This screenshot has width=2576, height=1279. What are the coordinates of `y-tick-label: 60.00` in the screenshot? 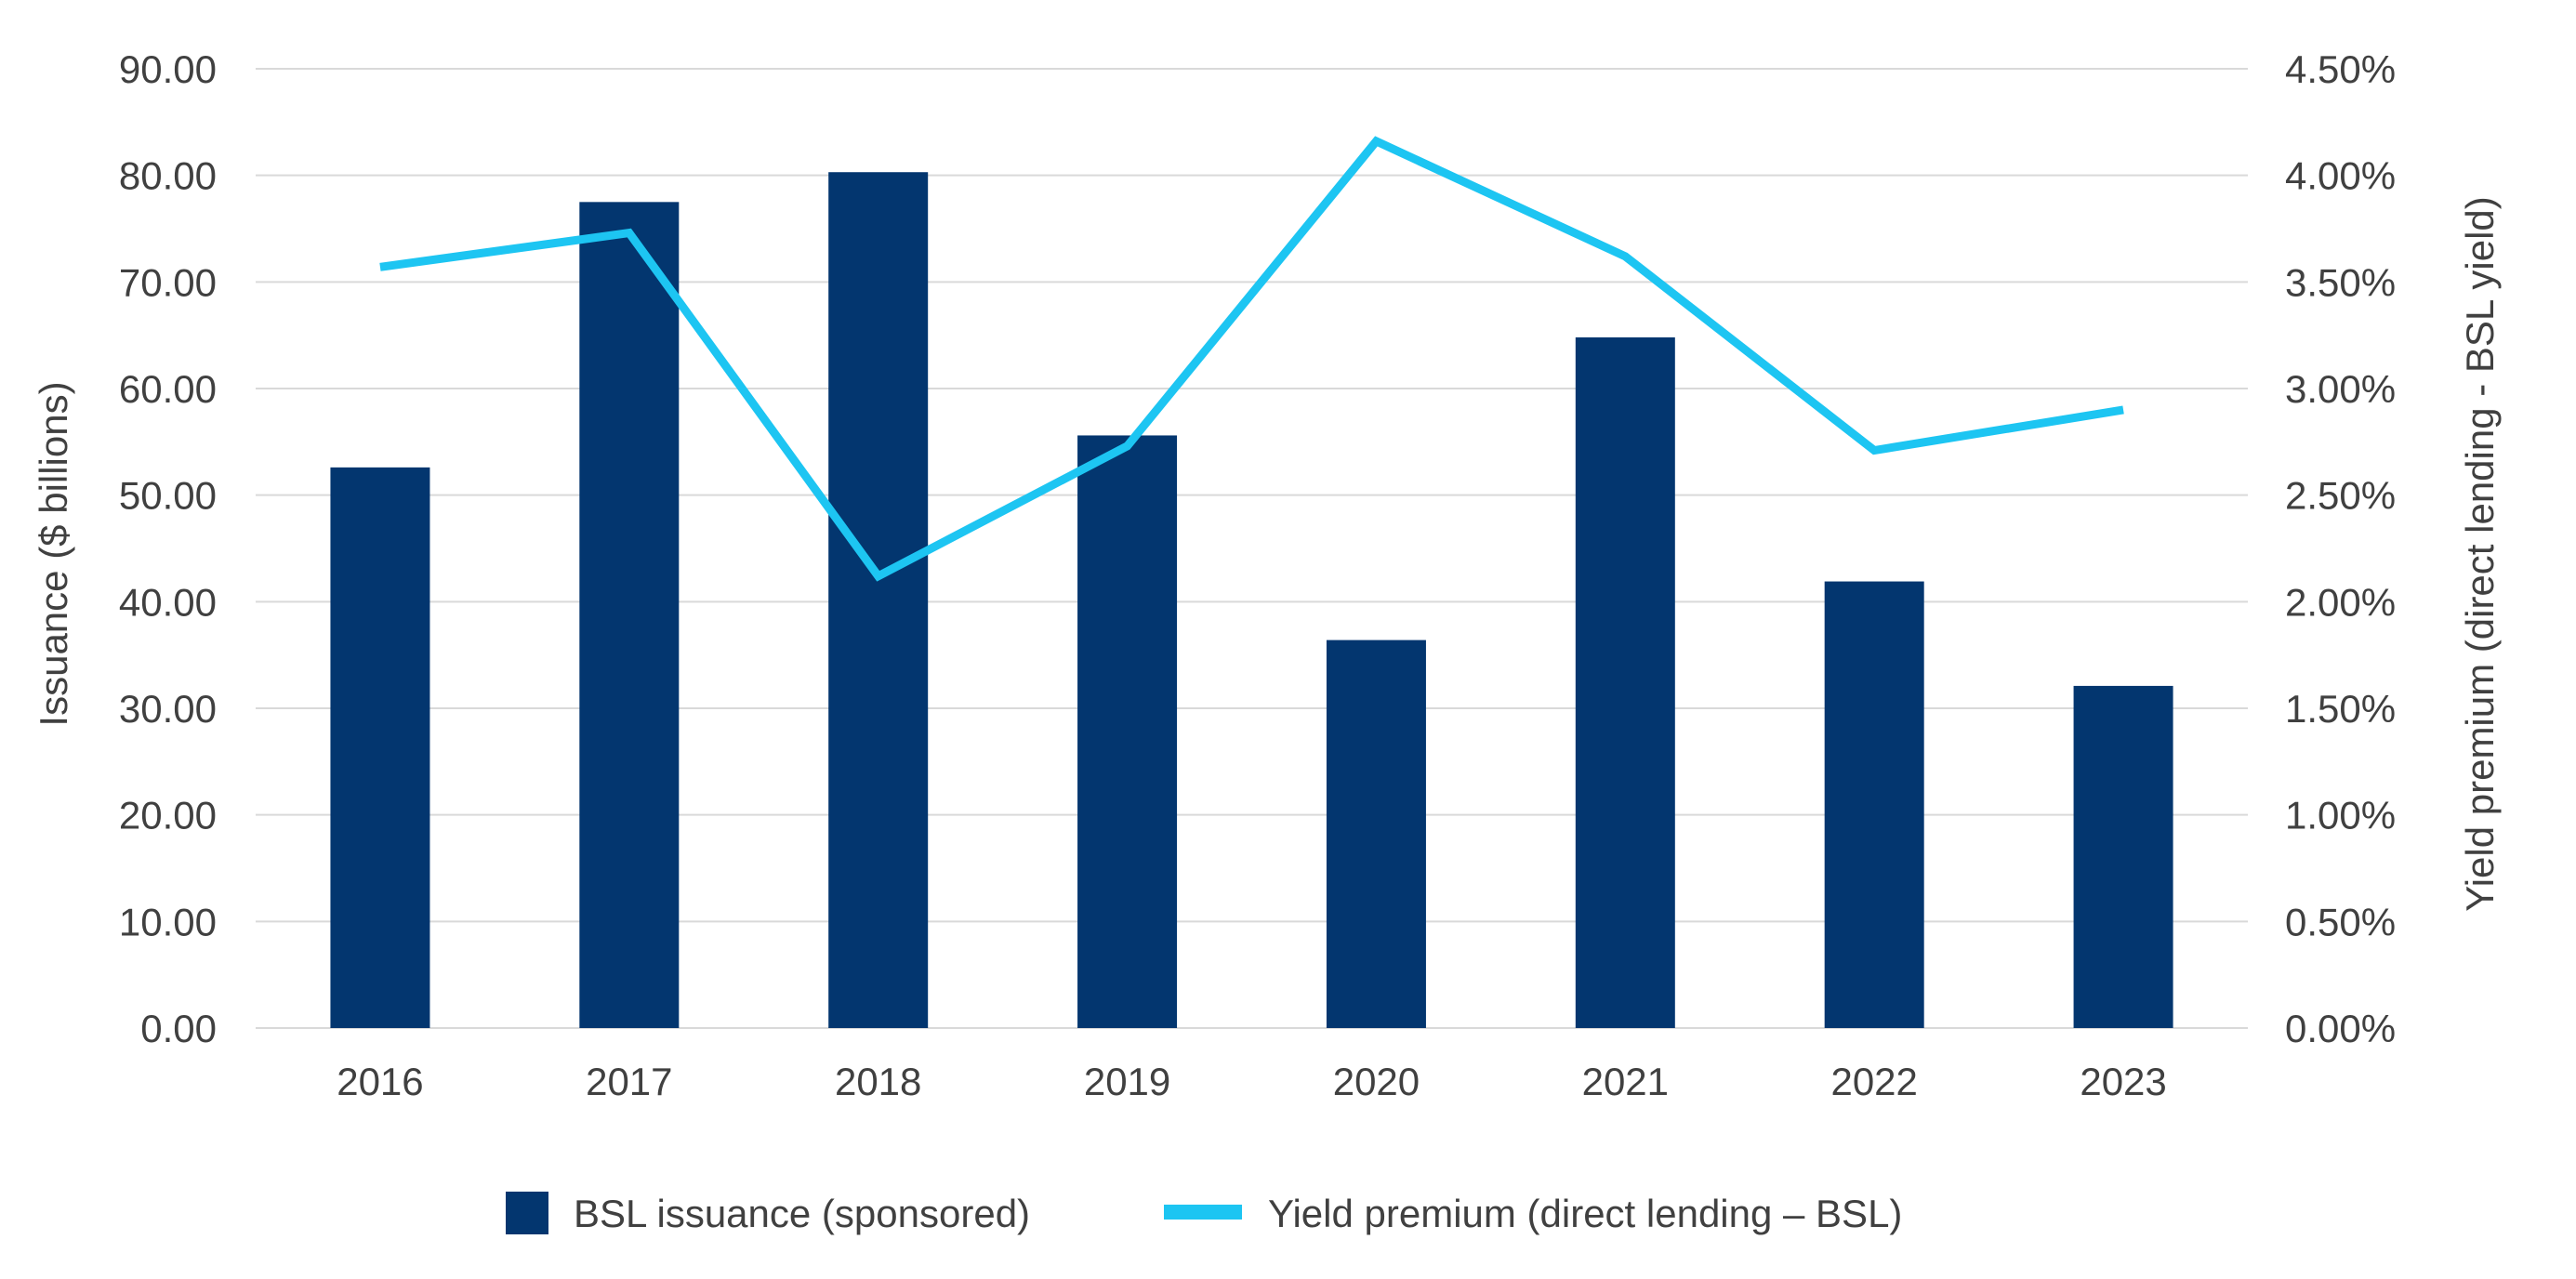 It's located at (168, 389).